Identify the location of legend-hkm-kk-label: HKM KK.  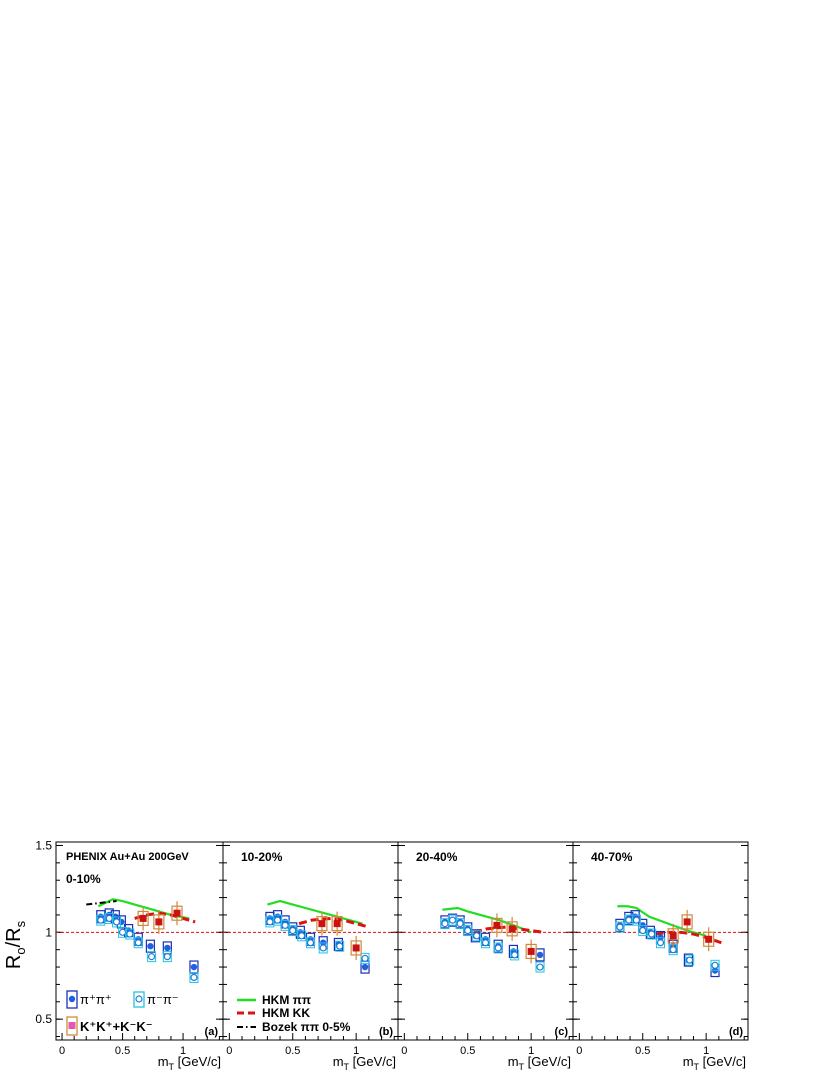
(286, 1013).